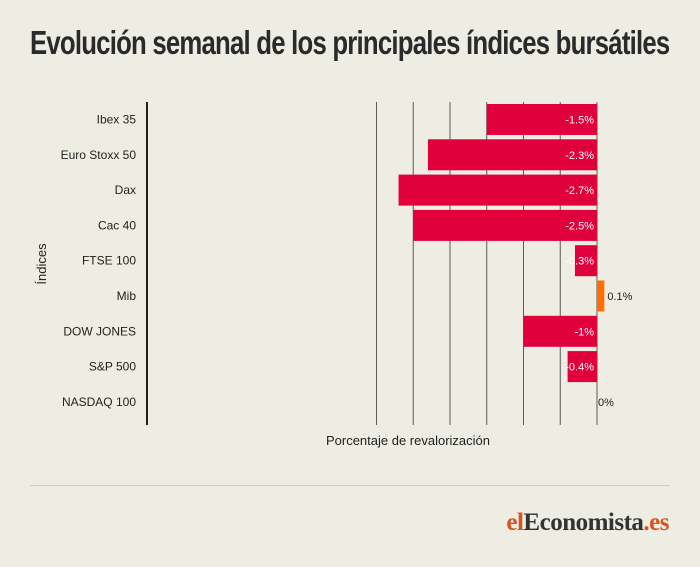  What do you see at coordinates (41, 264) in the screenshot?
I see `y-axis-title: Índices` at bounding box center [41, 264].